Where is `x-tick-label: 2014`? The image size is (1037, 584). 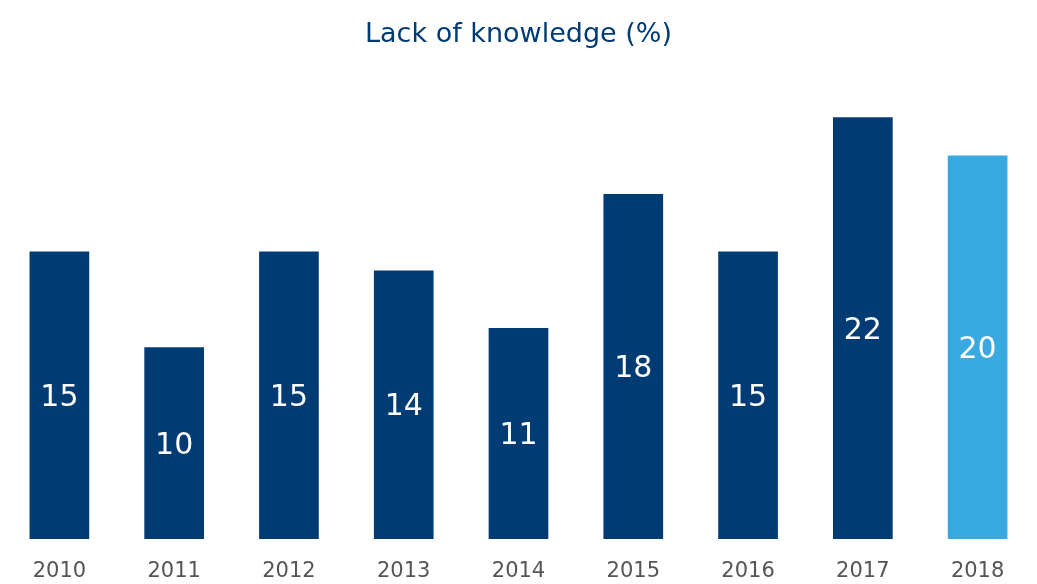
x-tick-label: 2014 is located at coordinates (518, 570).